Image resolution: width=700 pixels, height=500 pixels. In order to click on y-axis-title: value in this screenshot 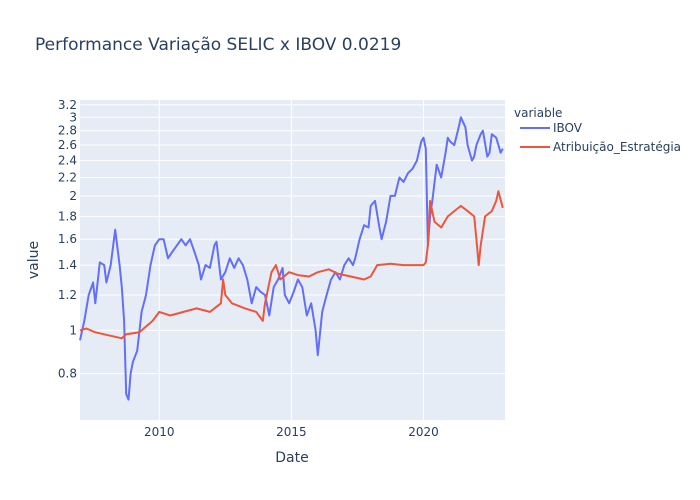, I will do `click(34, 260)`.